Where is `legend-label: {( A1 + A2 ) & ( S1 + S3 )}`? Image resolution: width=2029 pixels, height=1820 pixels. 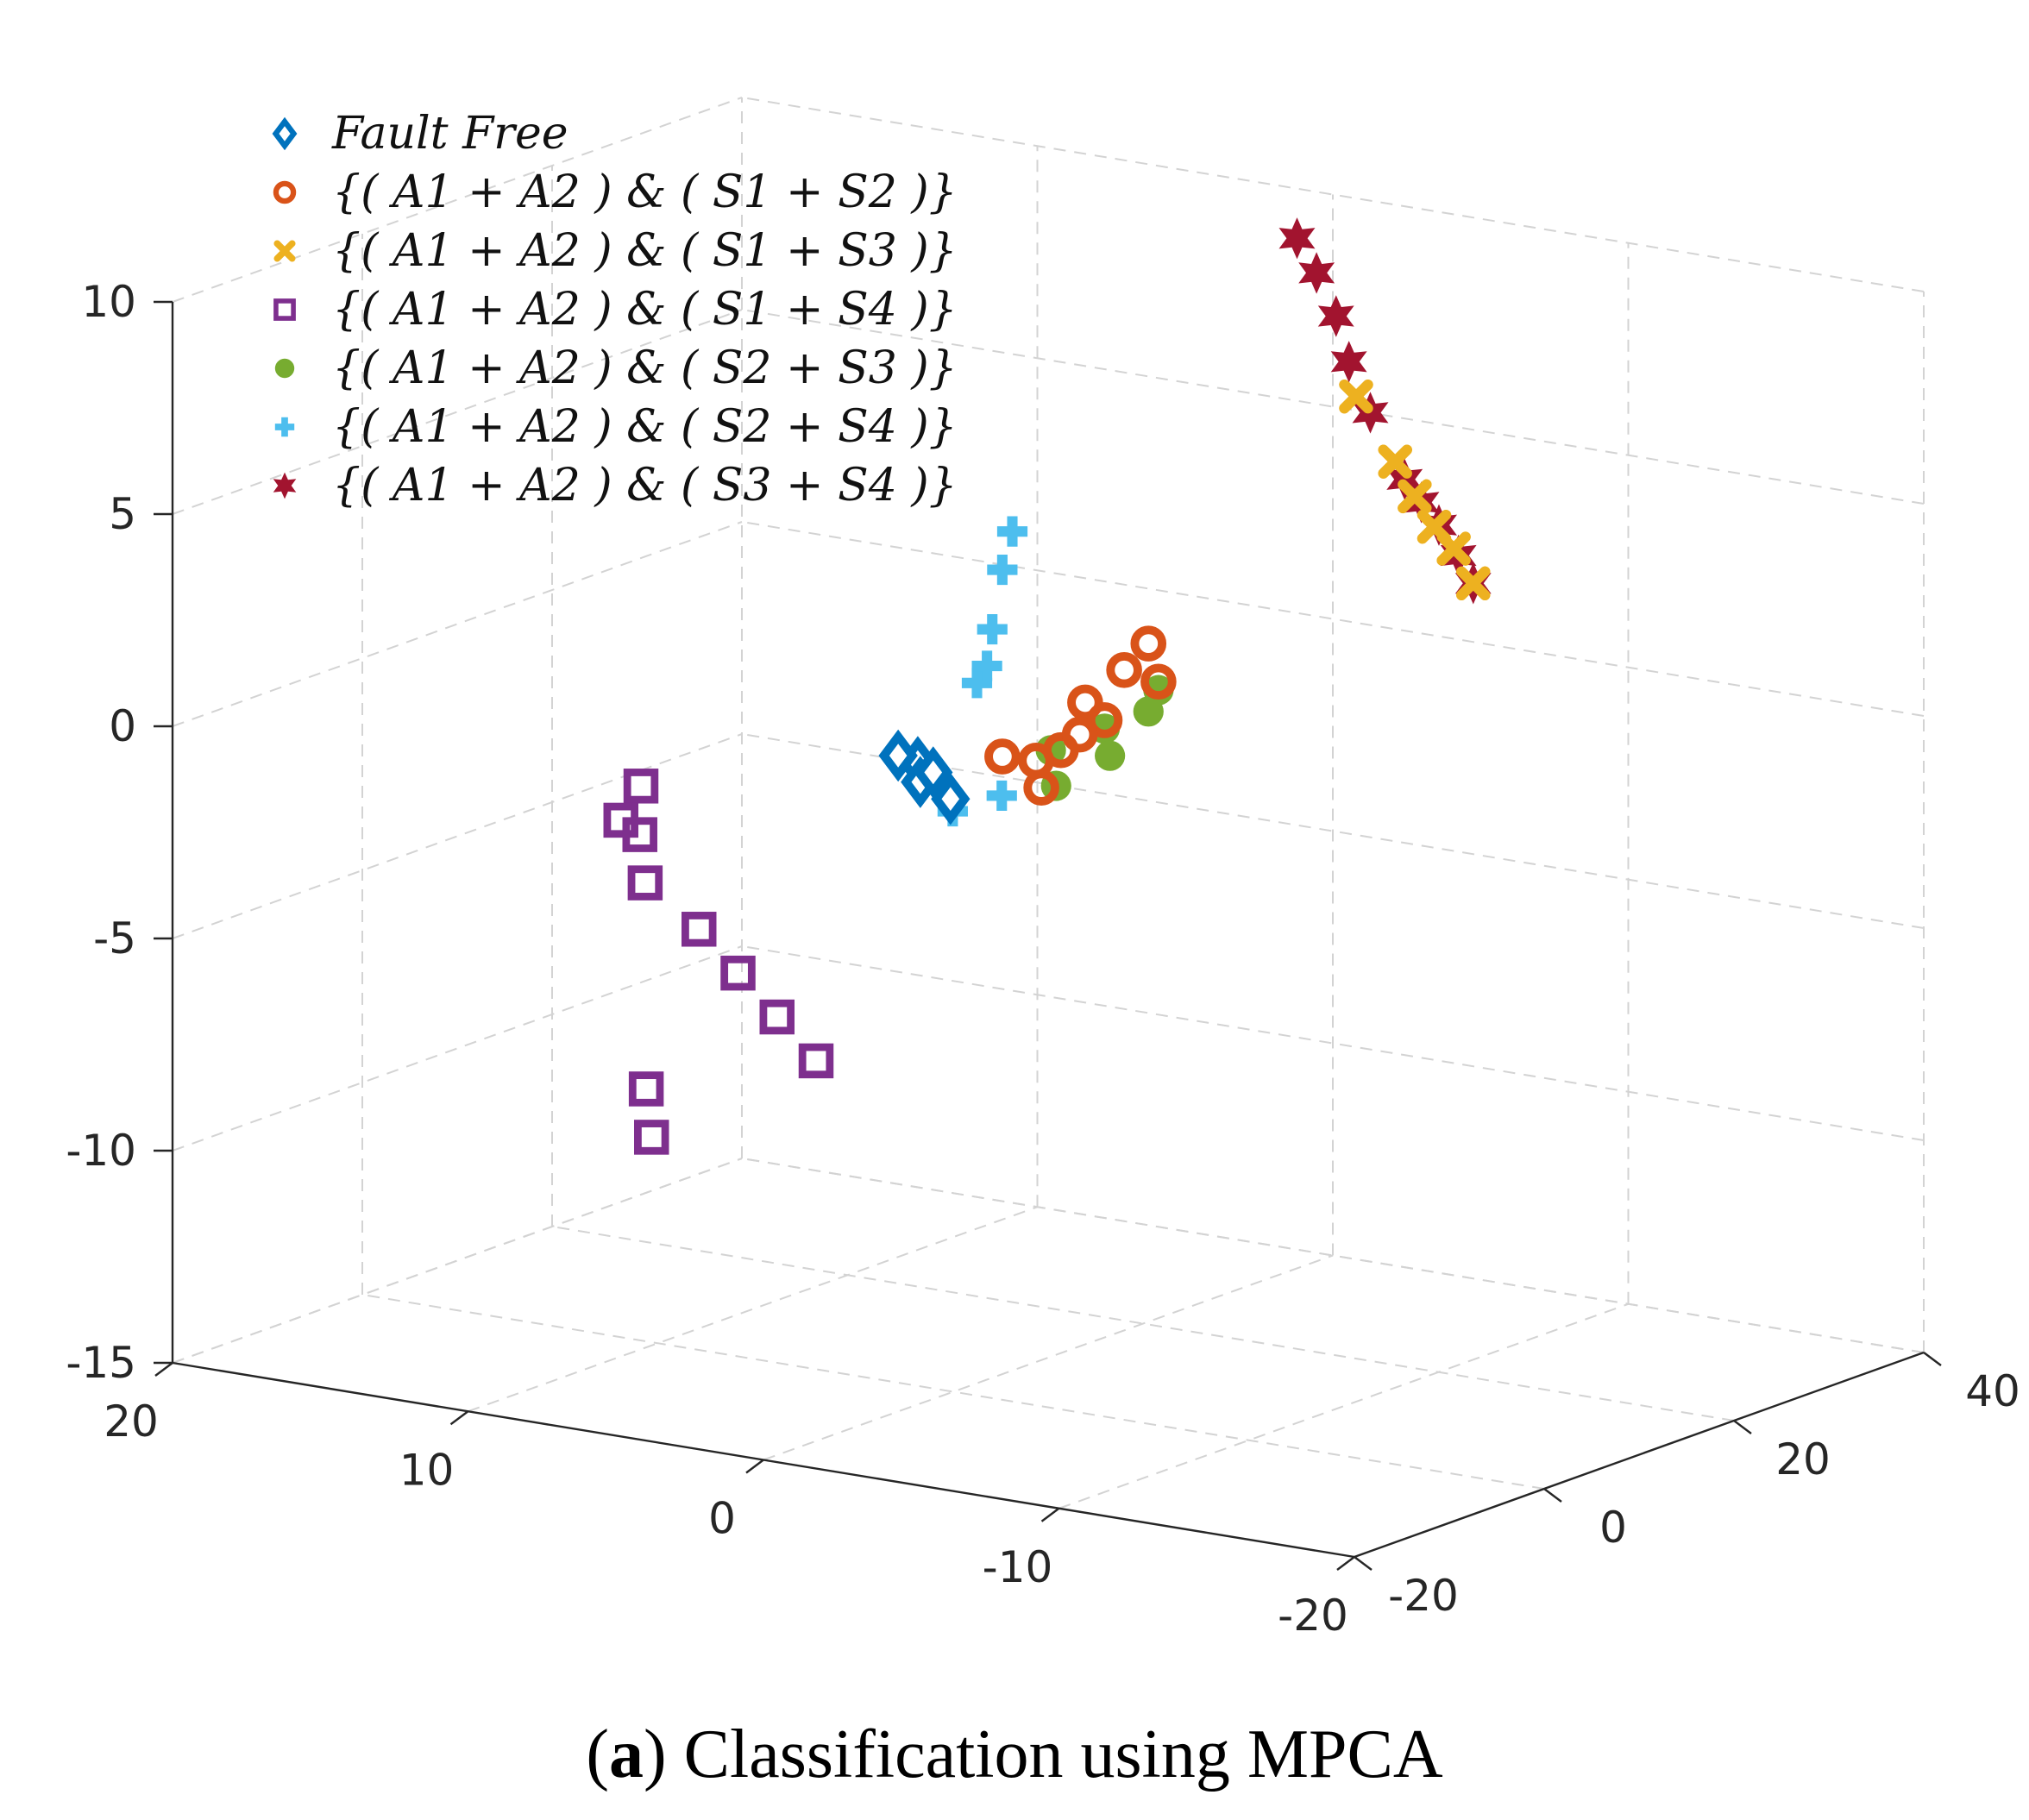
legend-label: {( A1 + A2 ) & ( S1 + S3 )} is located at coordinates (645, 251).